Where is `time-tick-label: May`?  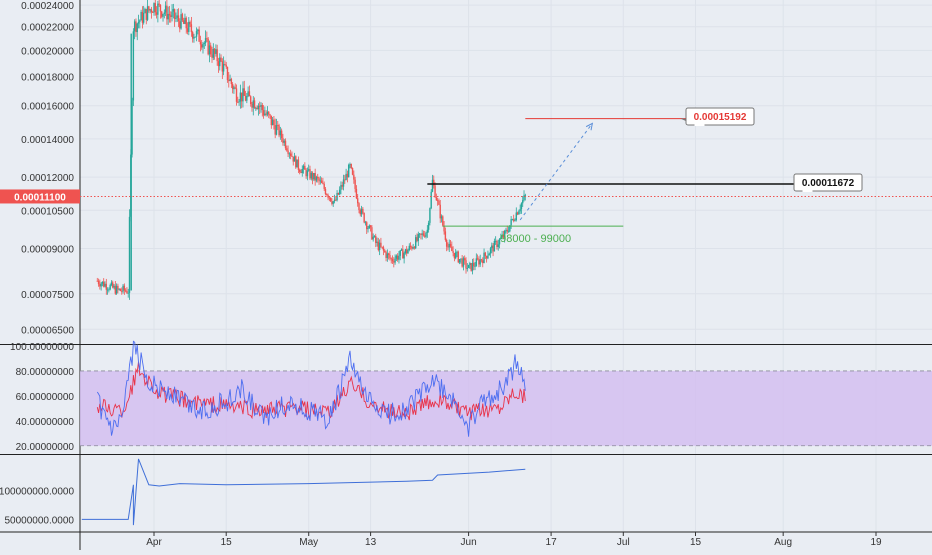
time-tick-label: May is located at coordinates (308, 542).